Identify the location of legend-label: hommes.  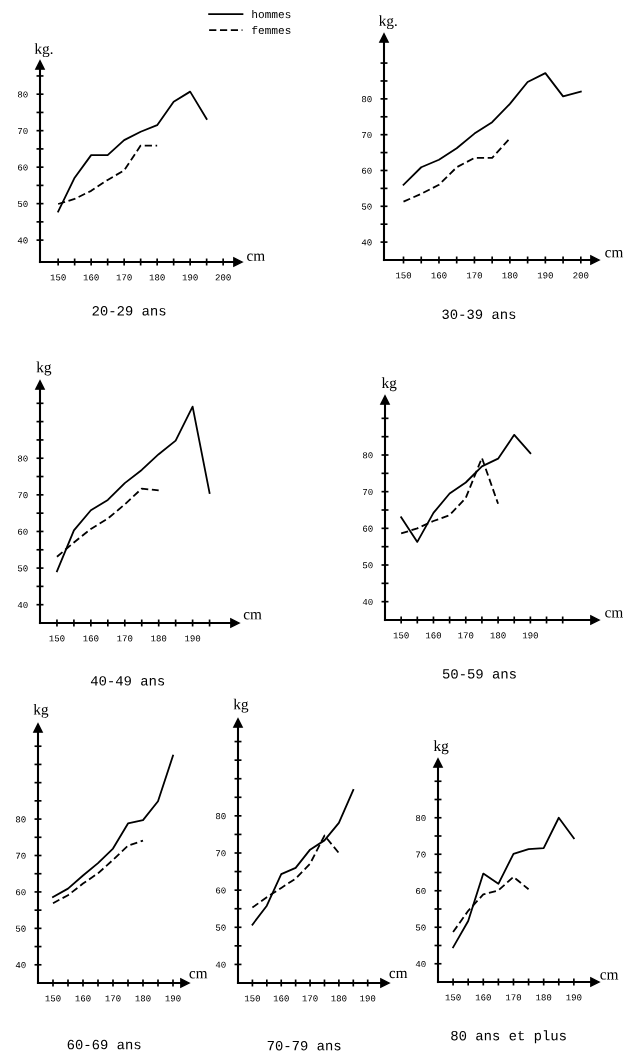
(271, 14).